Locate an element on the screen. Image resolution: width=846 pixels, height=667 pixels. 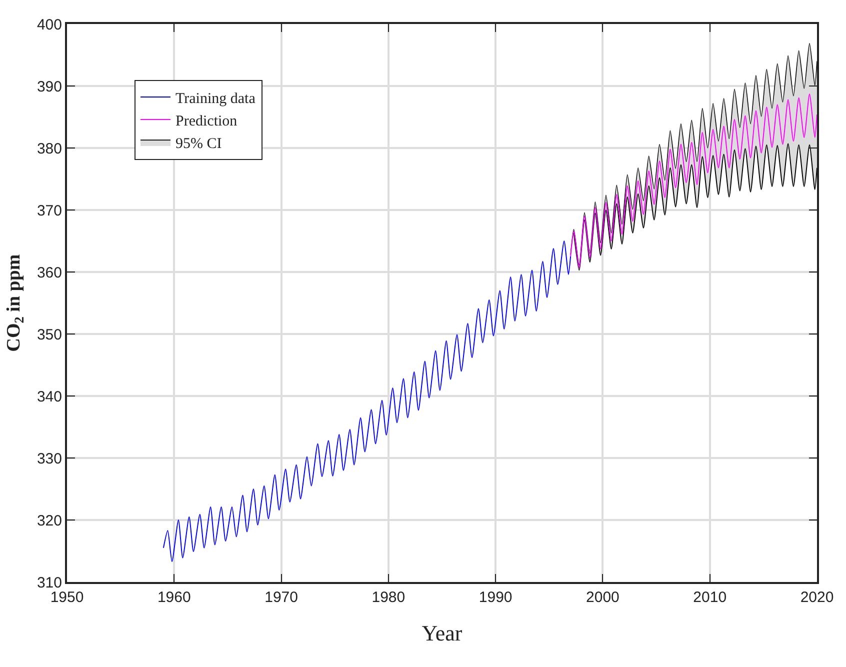
x-tick-label: 1960 is located at coordinates (174, 597).